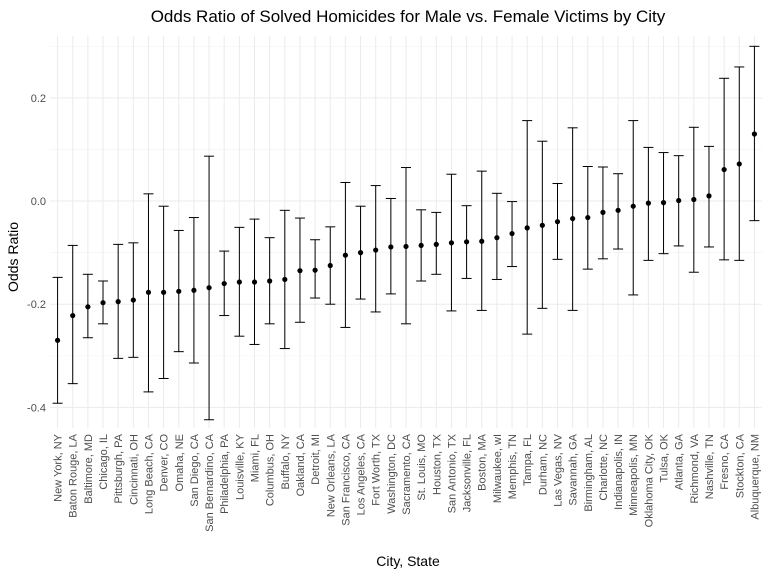  I want to click on x-tick-label: Boston, MA, so click(483, 462).